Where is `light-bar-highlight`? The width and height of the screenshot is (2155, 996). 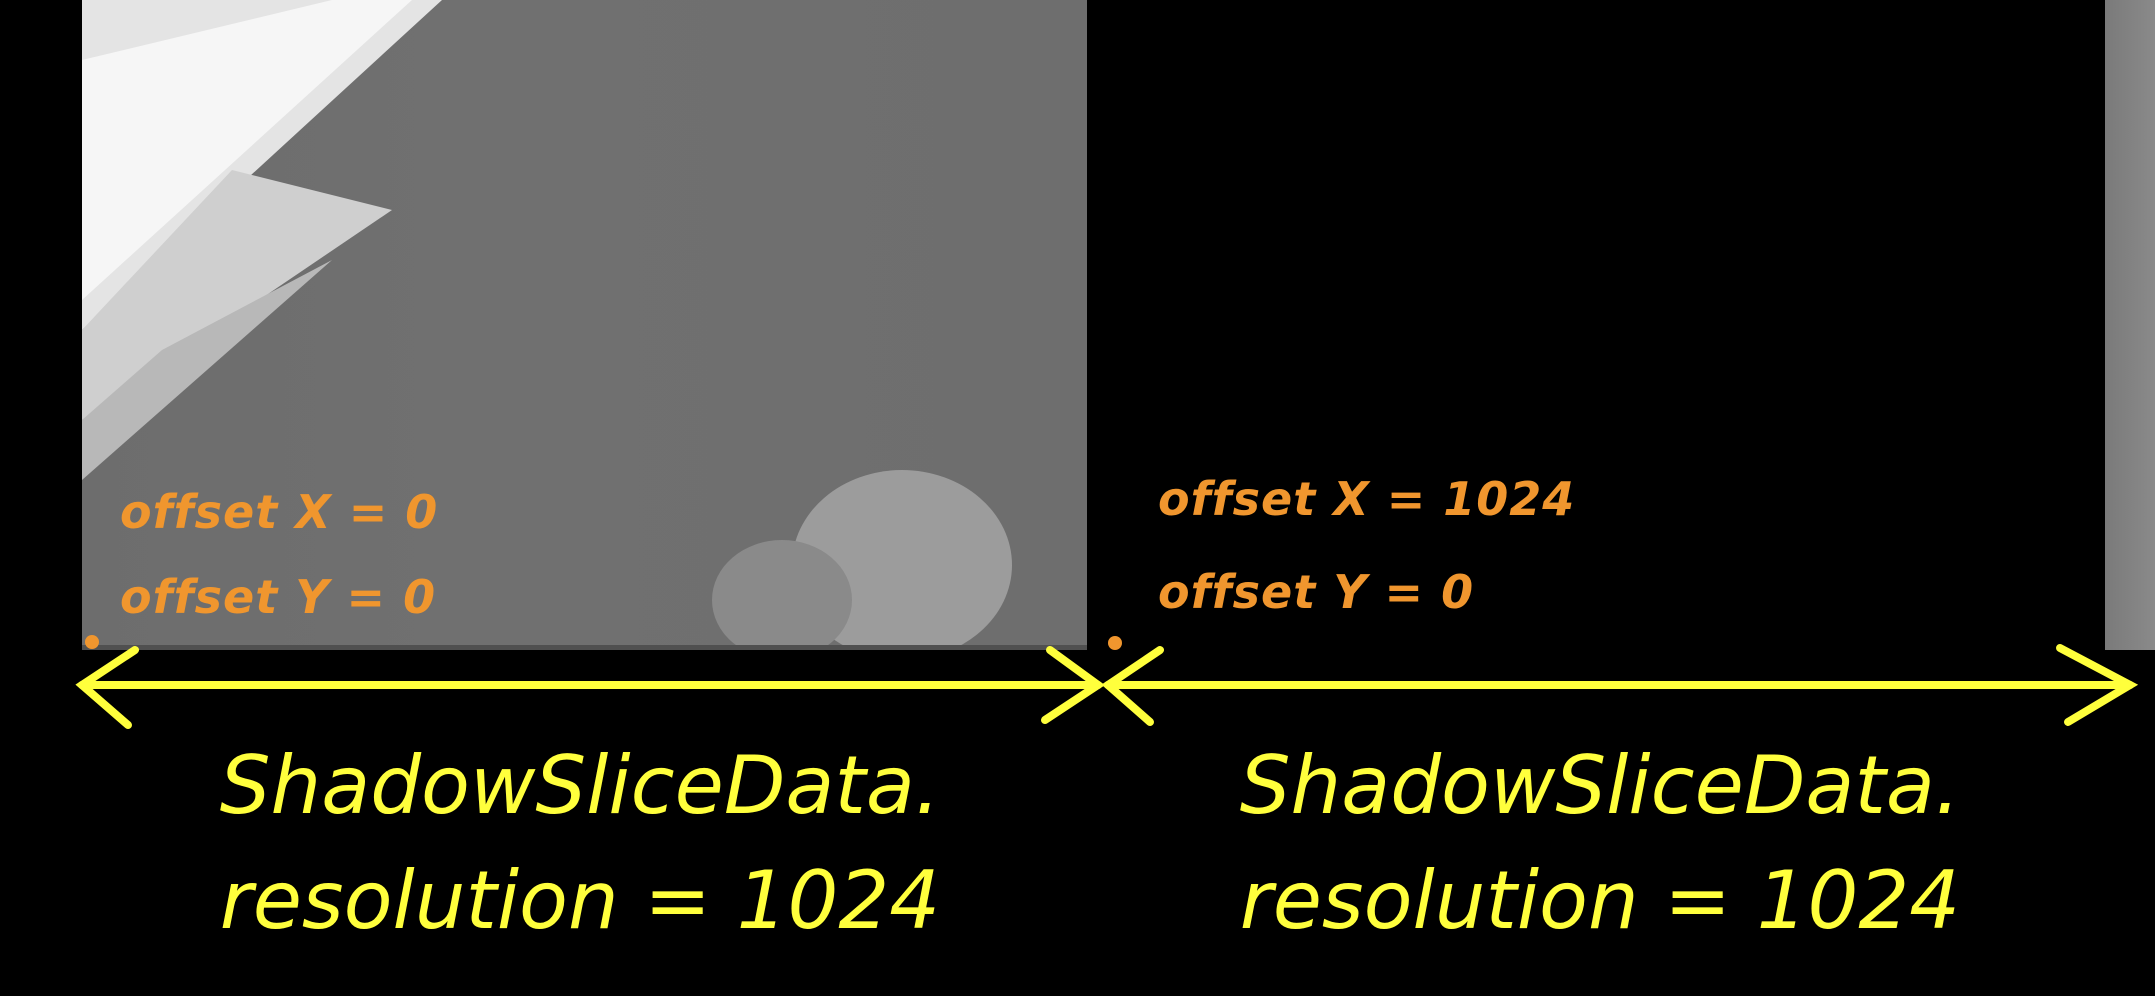
light-bar-highlight is located at coordinates (247, 150).